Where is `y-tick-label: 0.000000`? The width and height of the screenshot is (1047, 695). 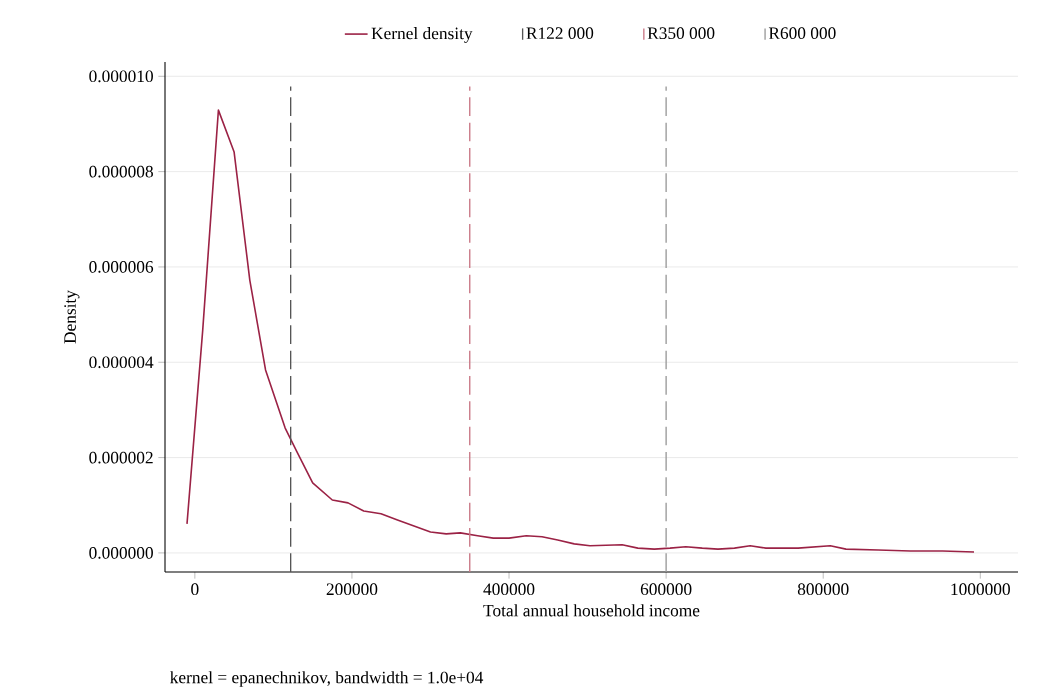
y-tick-label: 0.000000 is located at coordinates (121, 553).